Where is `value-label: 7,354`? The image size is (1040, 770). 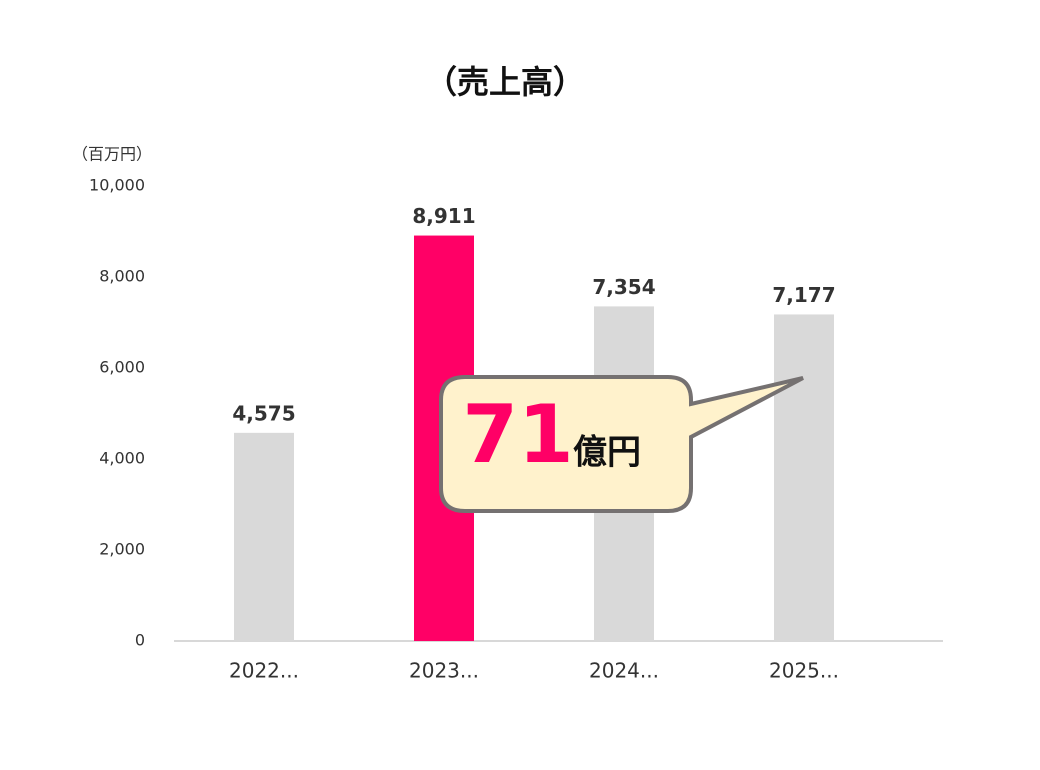
value-label: 7,354 is located at coordinates (623, 287).